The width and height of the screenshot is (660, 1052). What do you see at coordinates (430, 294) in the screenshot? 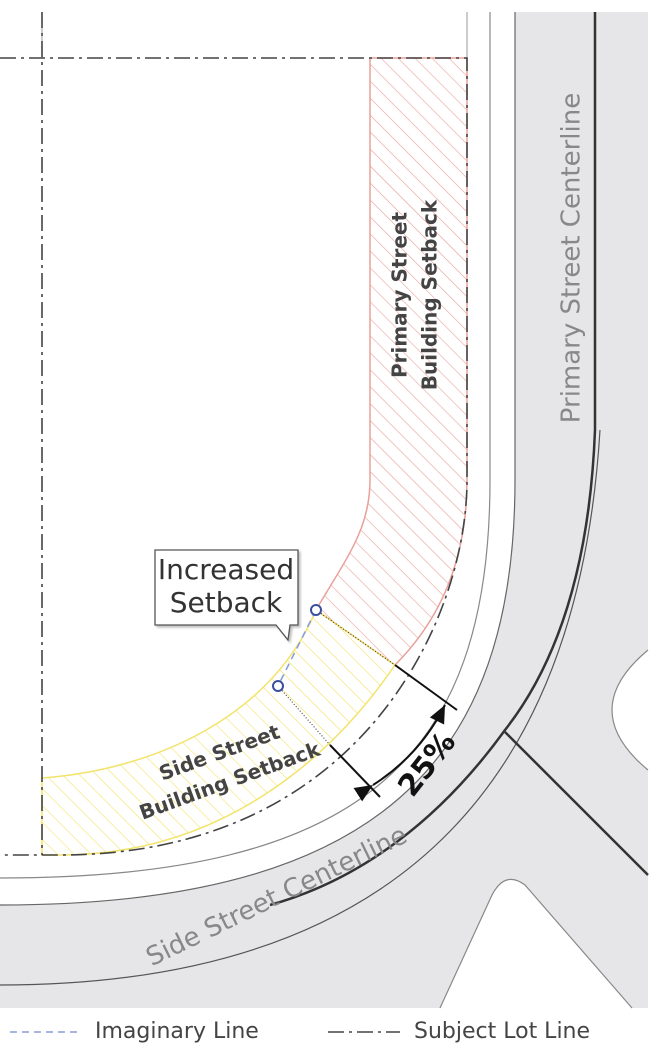
I see `setback-label: Building Setback` at bounding box center [430, 294].